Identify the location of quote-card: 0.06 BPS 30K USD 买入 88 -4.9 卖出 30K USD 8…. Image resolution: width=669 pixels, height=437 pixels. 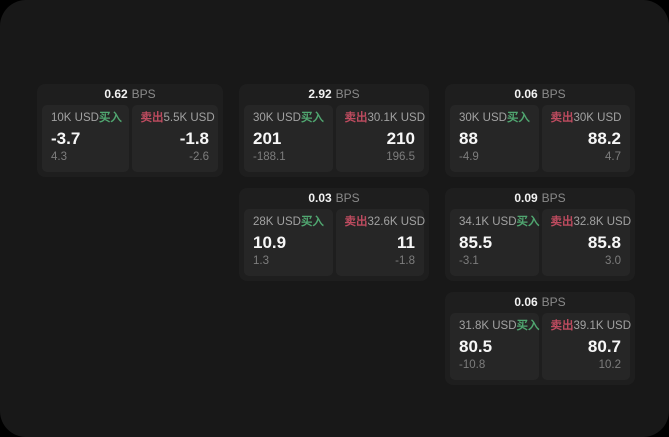
(540, 130).